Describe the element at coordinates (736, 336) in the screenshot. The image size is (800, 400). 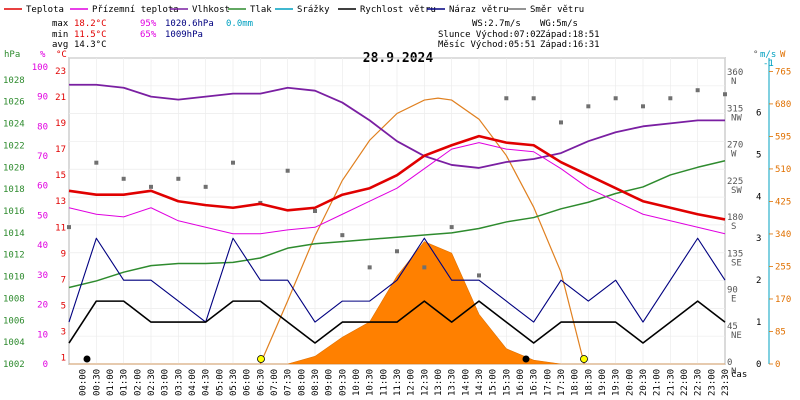
I see `direction-compass-label: NE` at that location.